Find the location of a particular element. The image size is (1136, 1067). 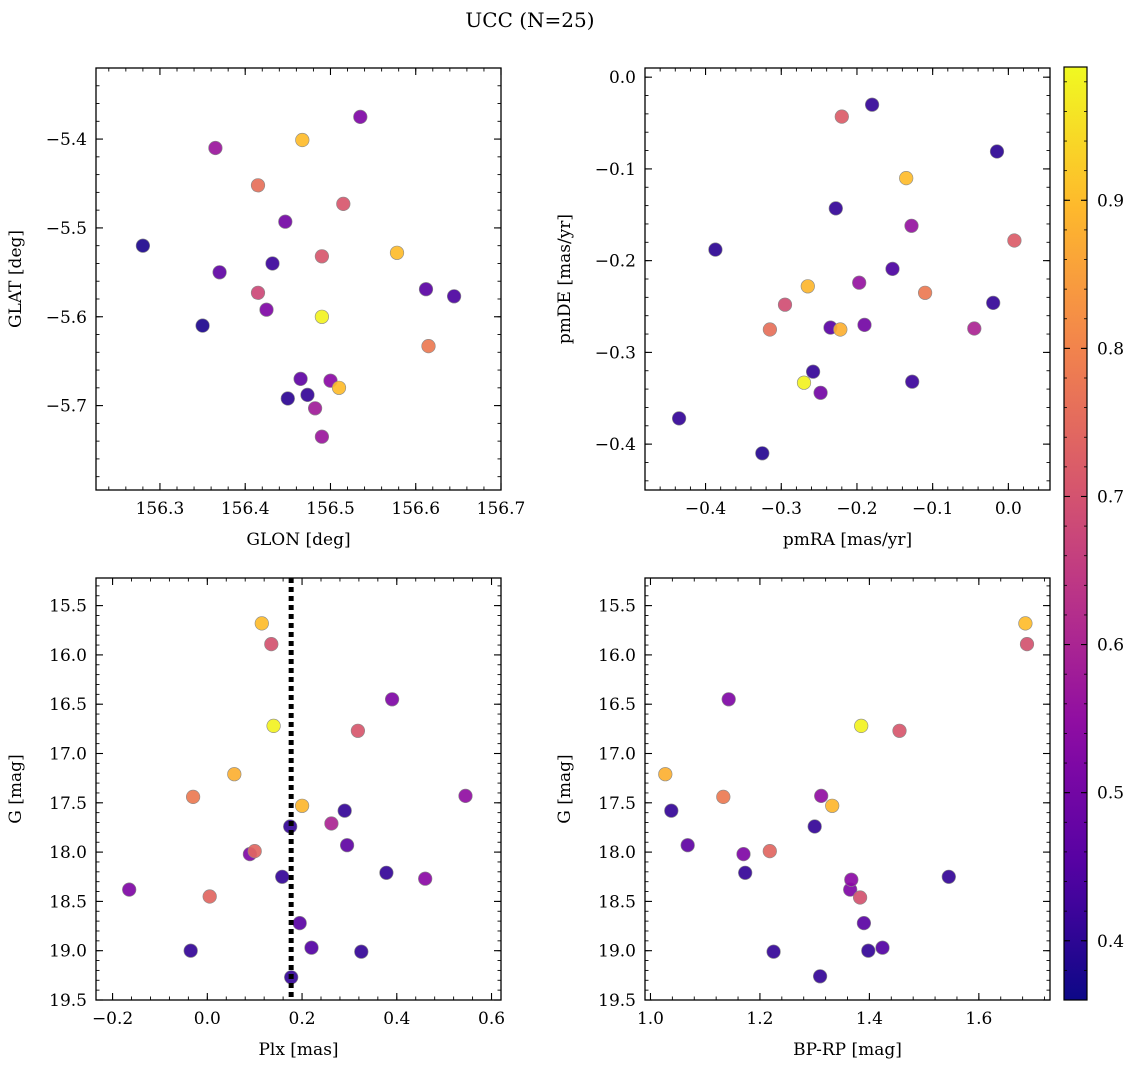

x-tick-label: −0.2 is located at coordinates (856, 509).